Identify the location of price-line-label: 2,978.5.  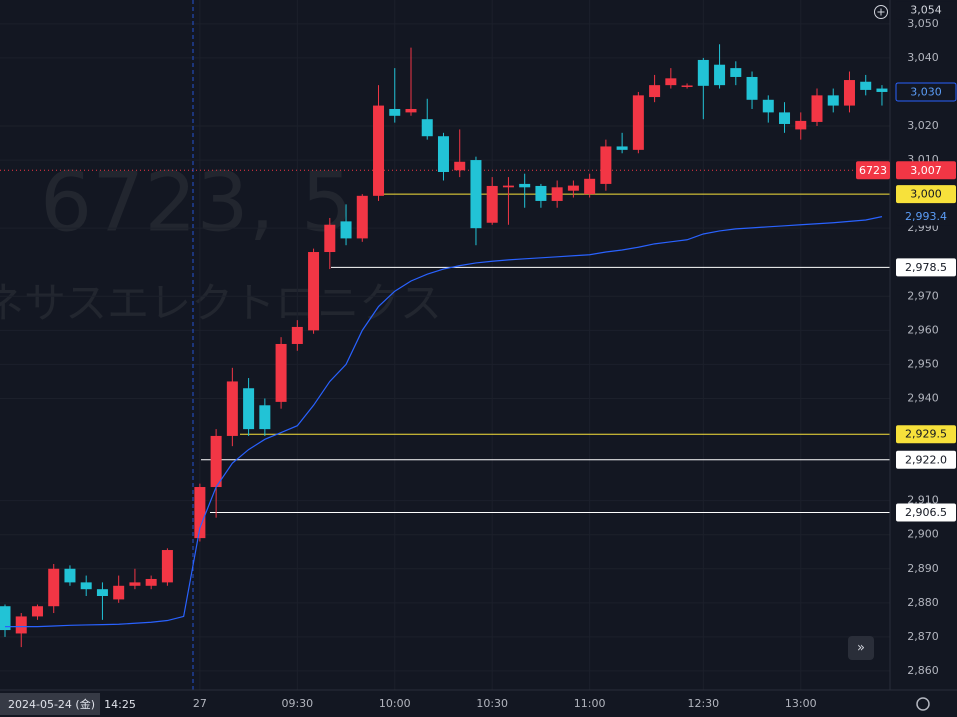
(926, 267).